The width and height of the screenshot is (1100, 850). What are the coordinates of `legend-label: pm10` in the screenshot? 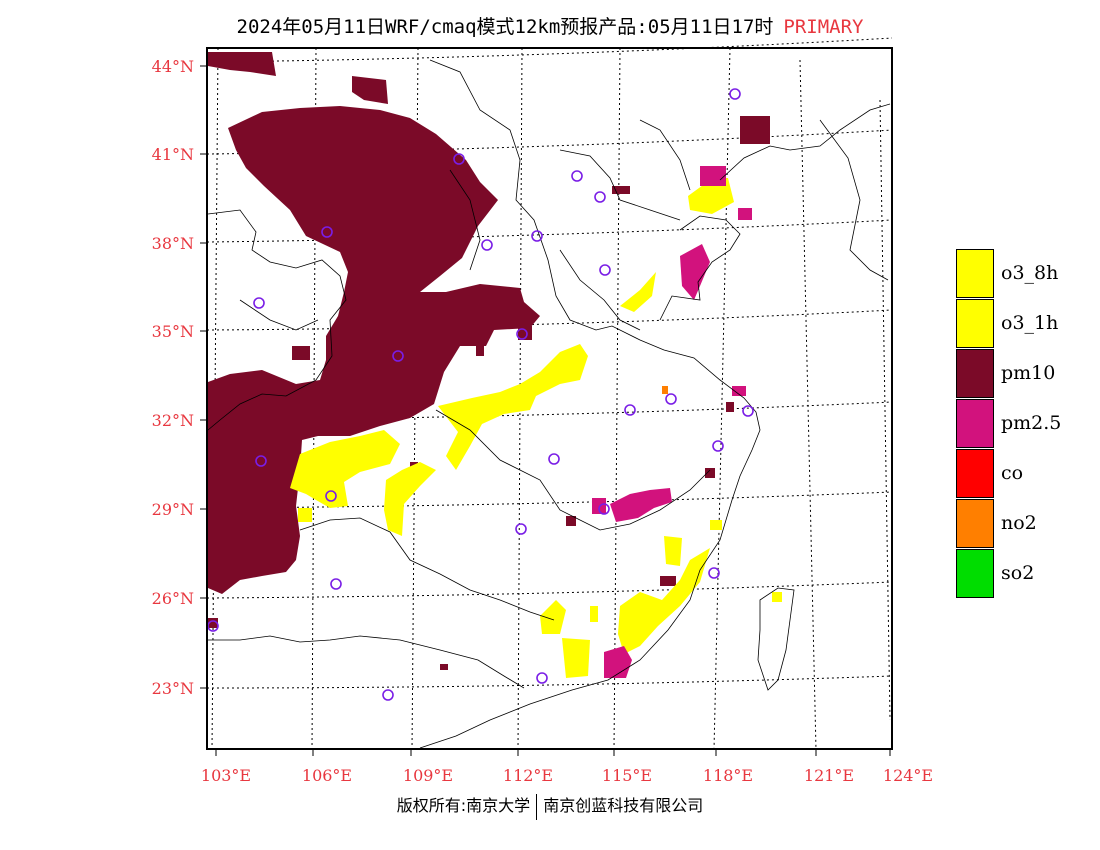 It's located at (1028, 373).